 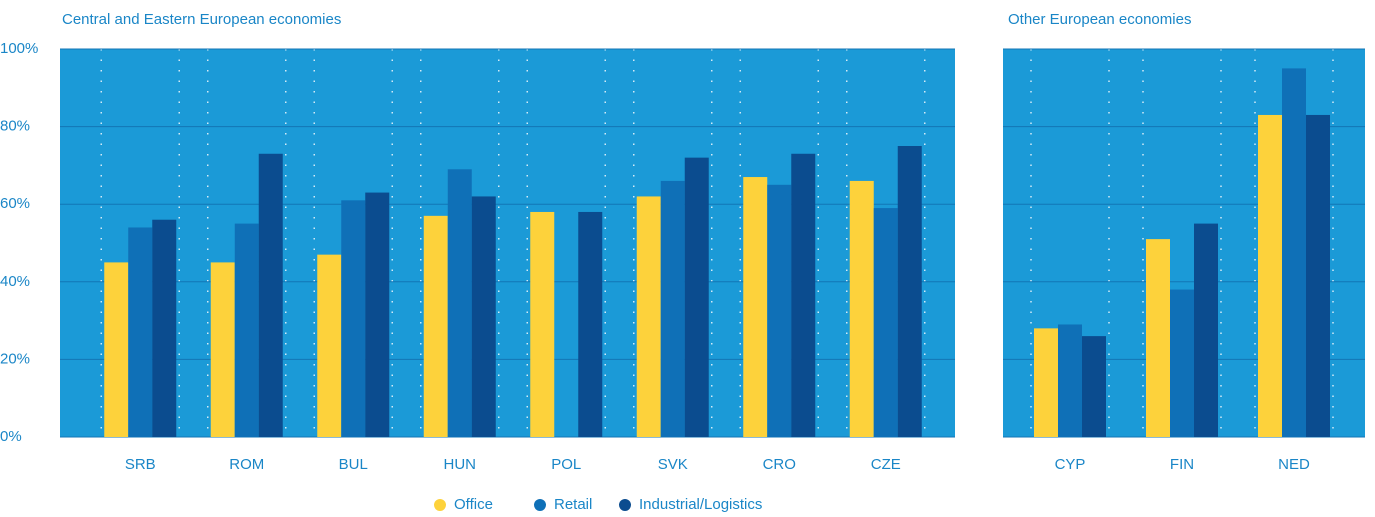 I want to click on y-tick-label: 0%, so click(x=11, y=436).